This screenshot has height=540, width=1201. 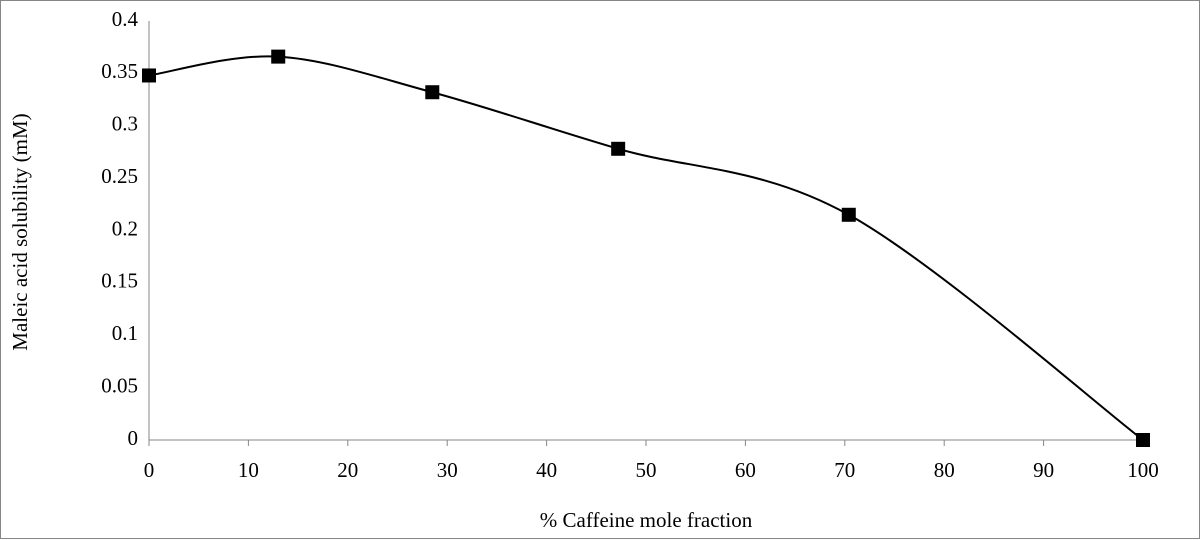 I want to click on x-tick-label: 90, so click(x=1043, y=470).